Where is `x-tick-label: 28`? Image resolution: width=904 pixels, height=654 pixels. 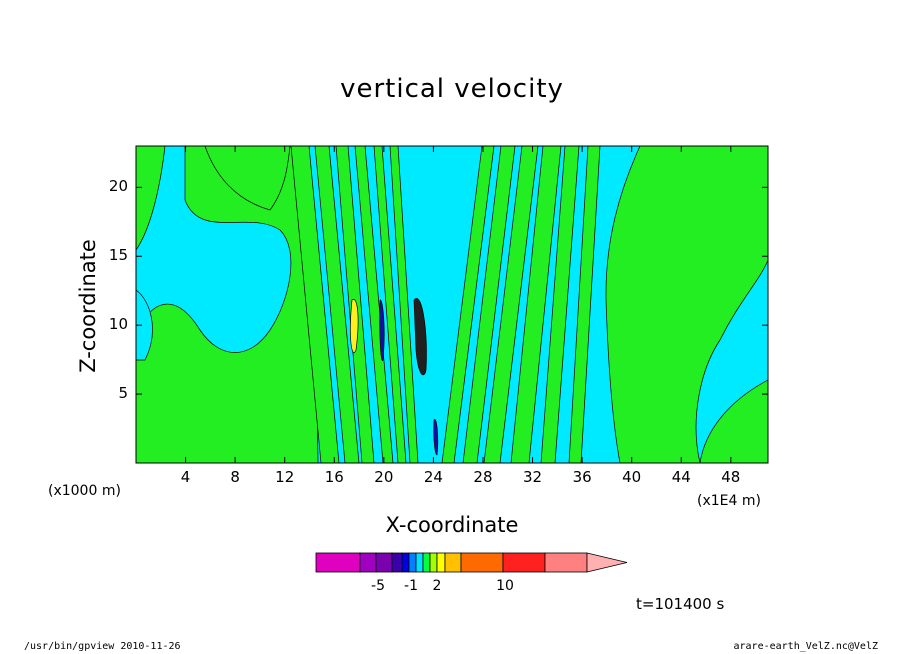 x-tick-label: 28 is located at coordinates (483, 477).